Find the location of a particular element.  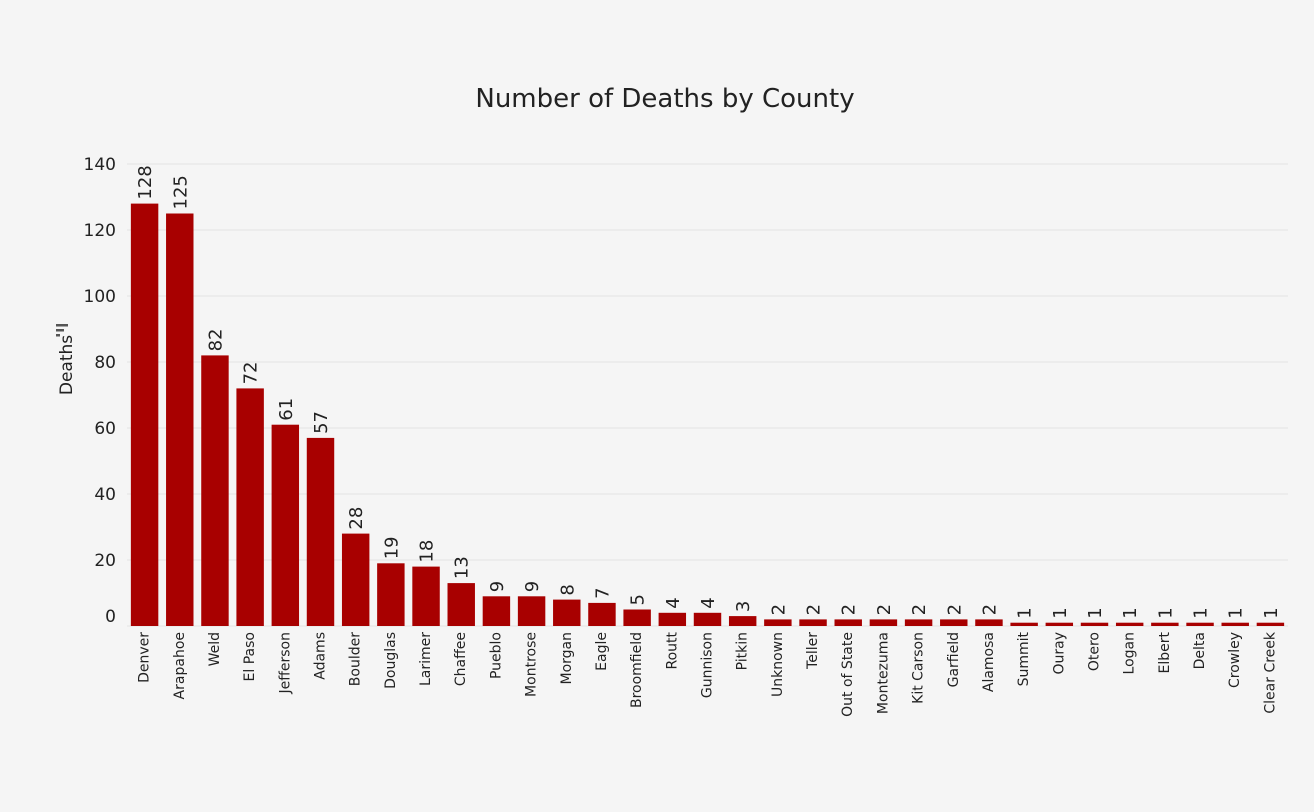

y-tick-label: 60 is located at coordinates (105, 429).